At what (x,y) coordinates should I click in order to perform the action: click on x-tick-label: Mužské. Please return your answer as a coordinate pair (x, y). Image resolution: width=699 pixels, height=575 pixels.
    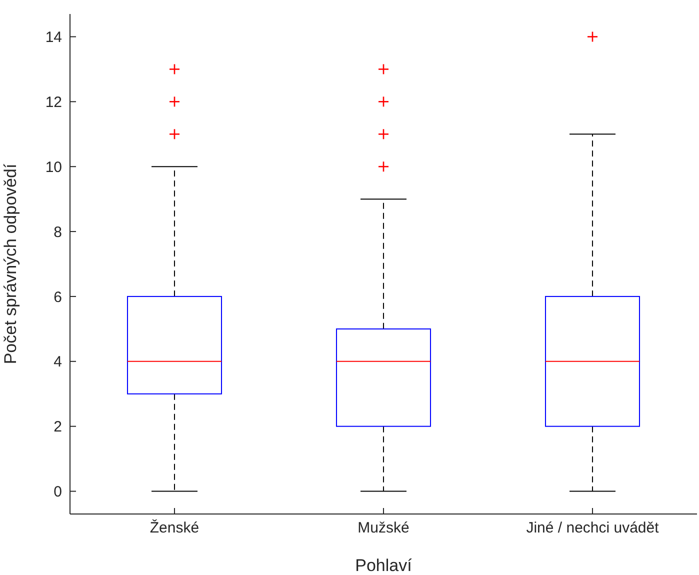
    Looking at the image, I should click on (384, 528).